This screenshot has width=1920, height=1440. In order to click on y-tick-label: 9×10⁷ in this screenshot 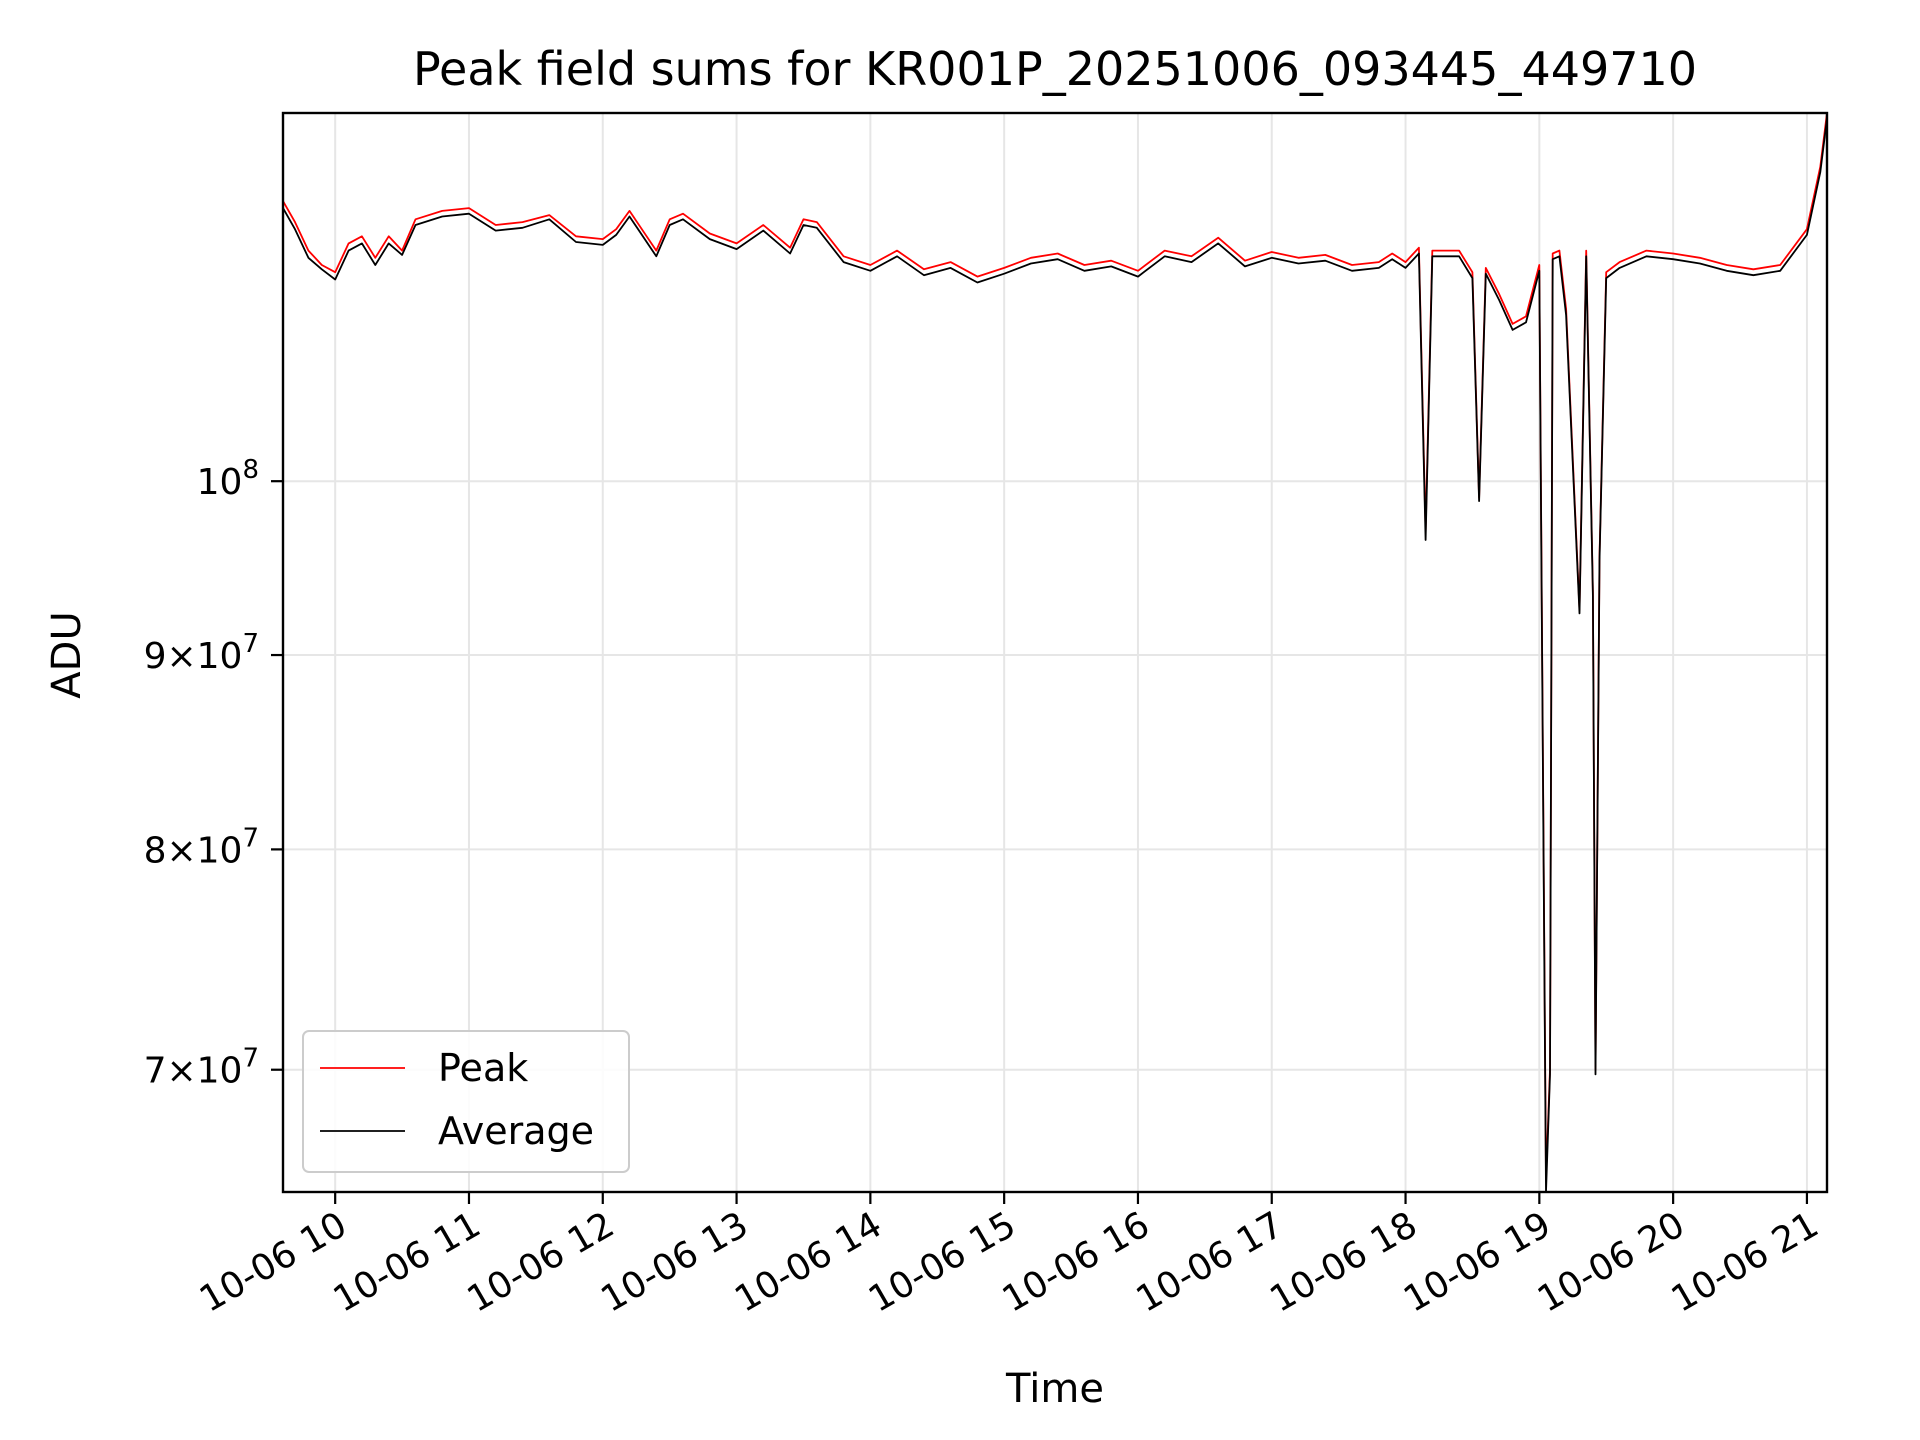, I will do `click(201, 653)`.